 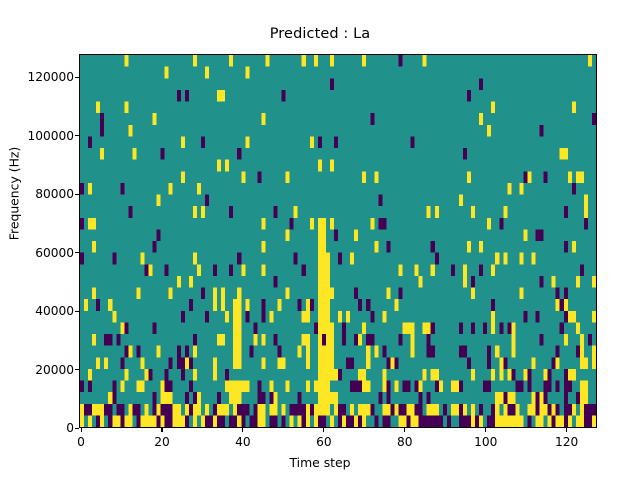 What do you see at coordinates (324, 442) in the screenshot?
I see `x-tick-label: 60` at bounding box center [324, 442].